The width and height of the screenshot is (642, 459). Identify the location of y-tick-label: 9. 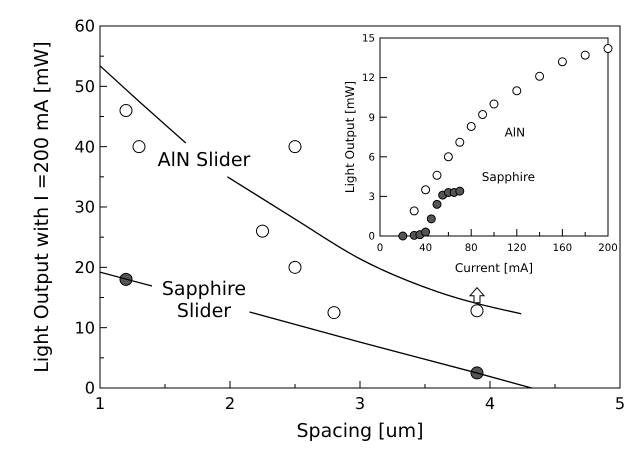
(371, 118).